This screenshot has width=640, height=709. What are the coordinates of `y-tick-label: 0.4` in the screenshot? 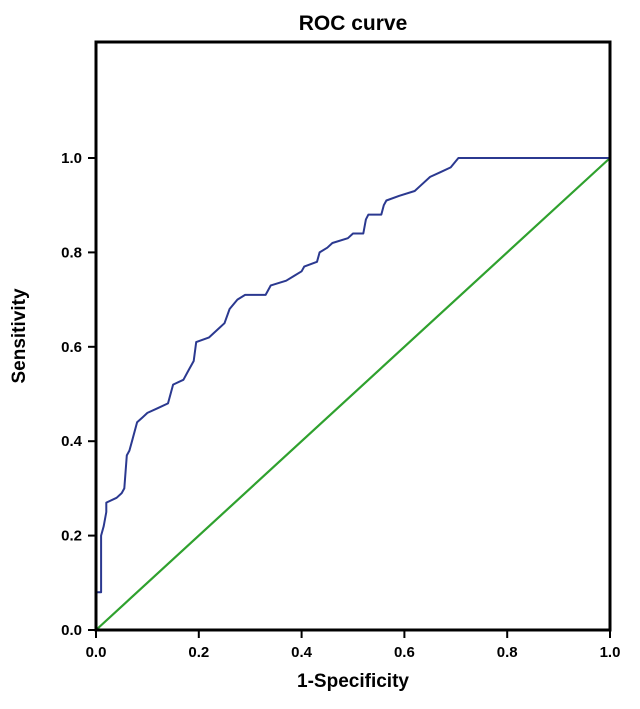 It's located at (72, 441).